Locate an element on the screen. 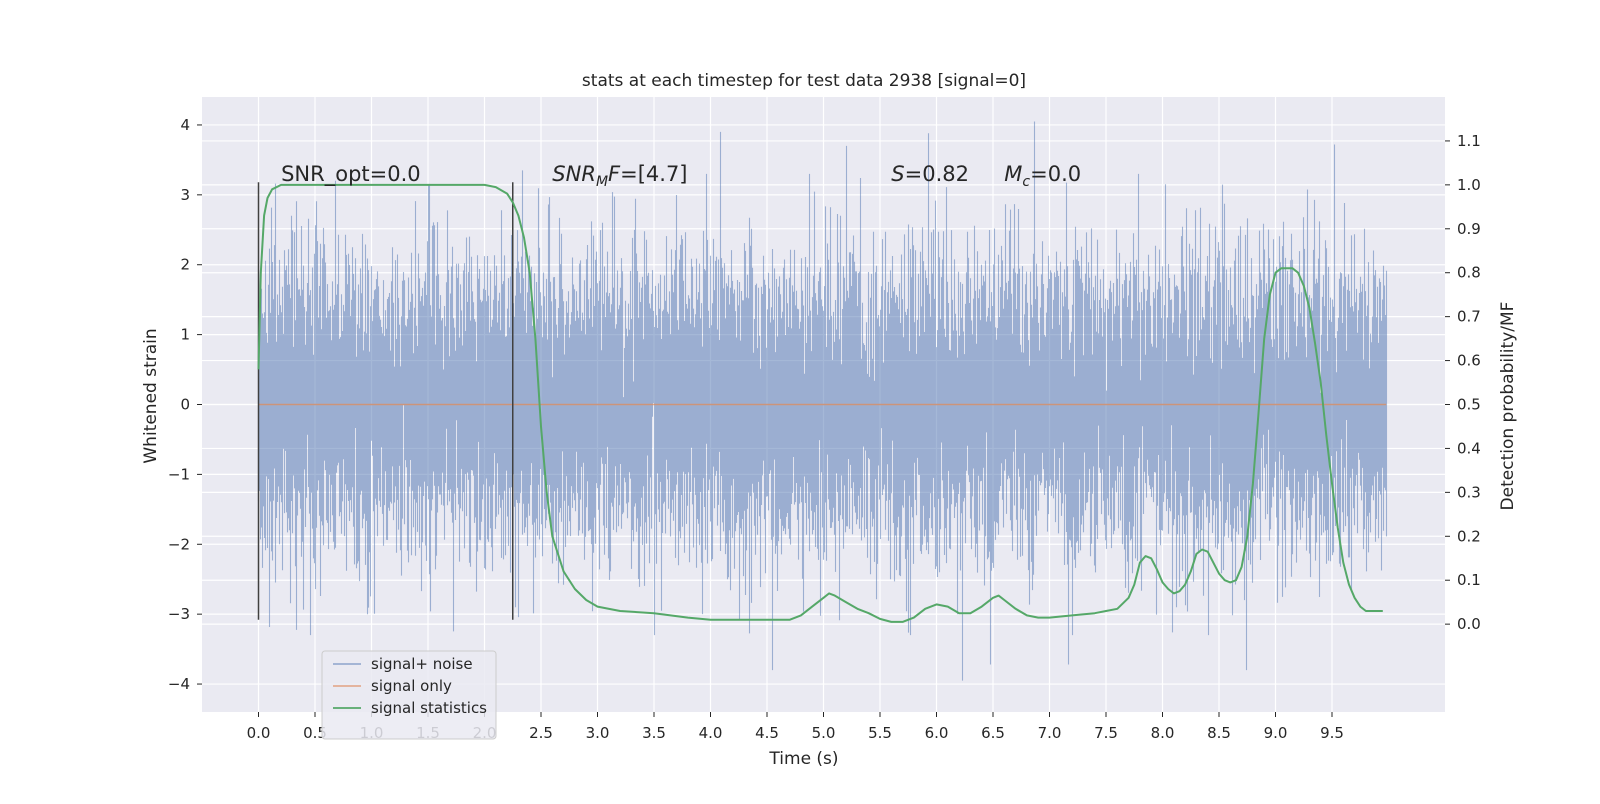 The image size is (1600, 804). x-tick-label: 9.0 is located at coordinates (1276, 733).